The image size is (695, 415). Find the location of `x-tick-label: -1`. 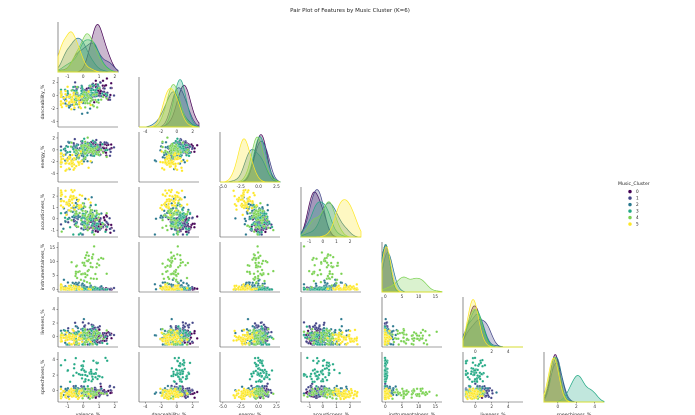

x-tick-label: -1 is located at coordinates (309, 241).